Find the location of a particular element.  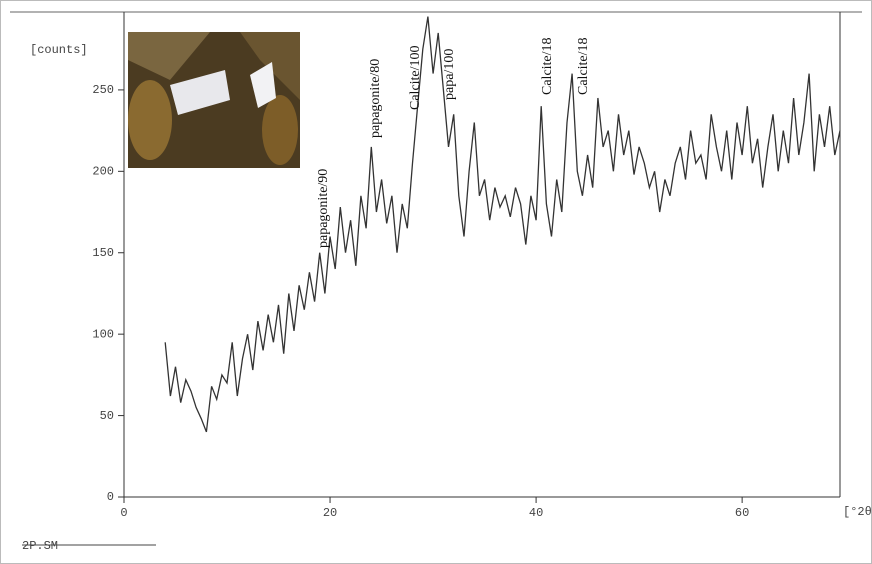

y-axis-label: [counts] is located at coordinates (59, 50).